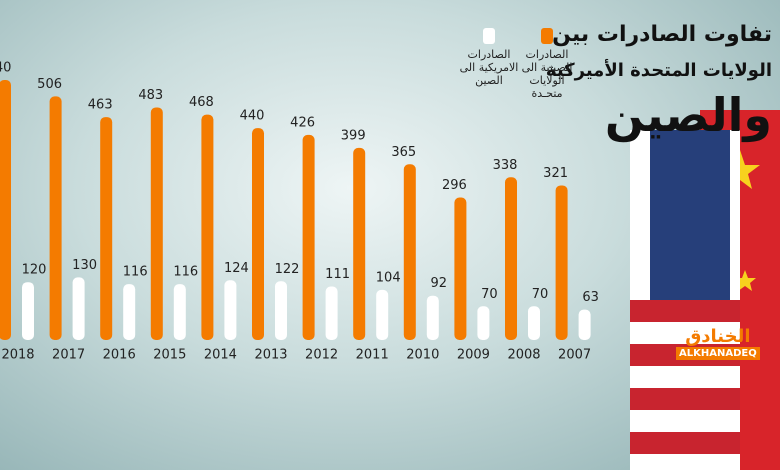 The image size is (780, 470). Describe the element at coordinates (302, 122) in the screenshot. I see `value-label: 426` at that location.